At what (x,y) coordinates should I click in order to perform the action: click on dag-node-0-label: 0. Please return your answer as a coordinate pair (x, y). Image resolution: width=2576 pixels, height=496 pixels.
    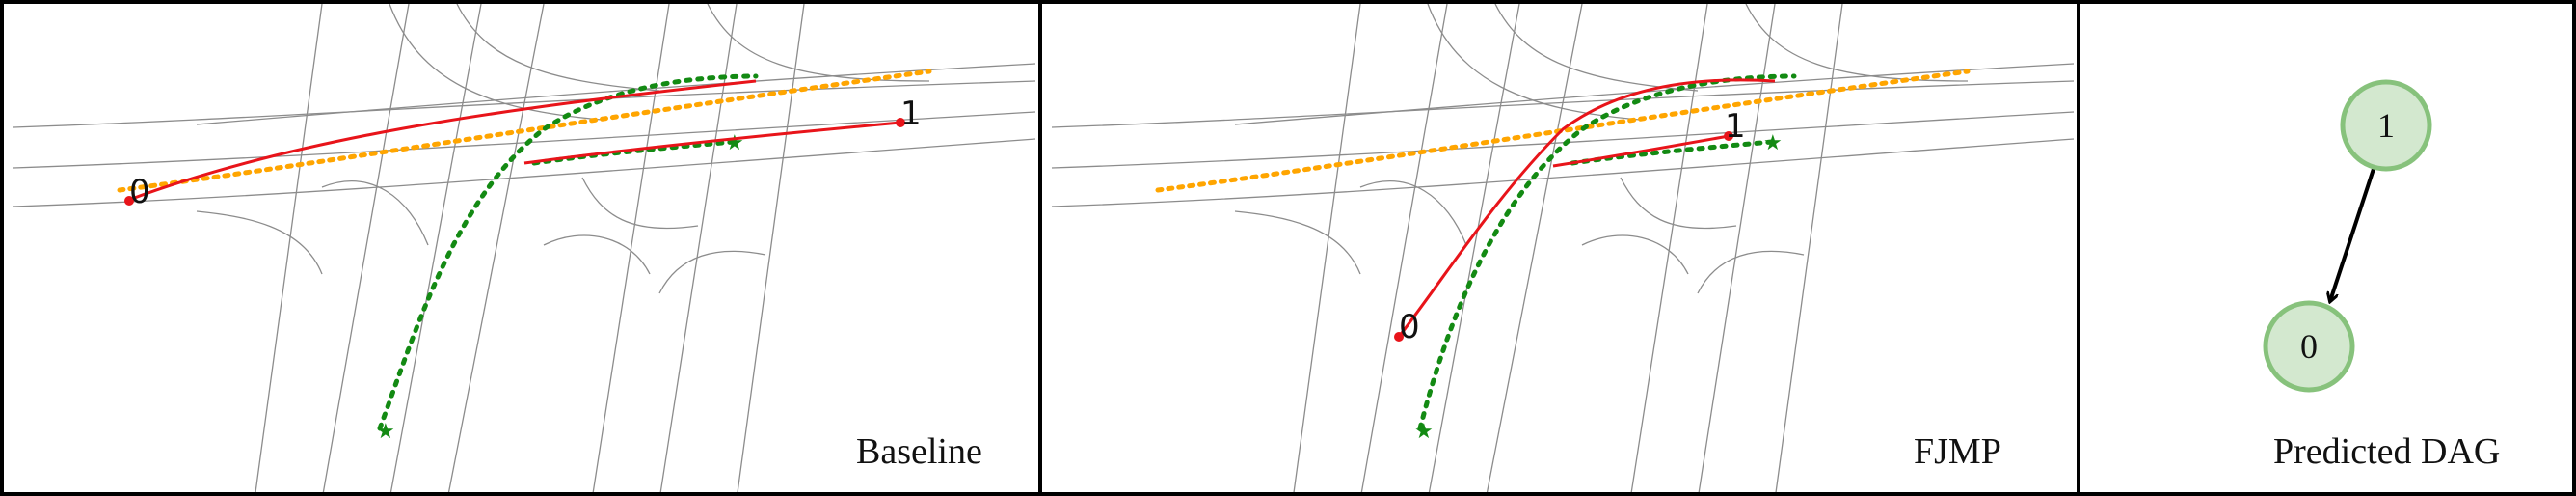
    Looking at the image, I should click on (2309, 347).